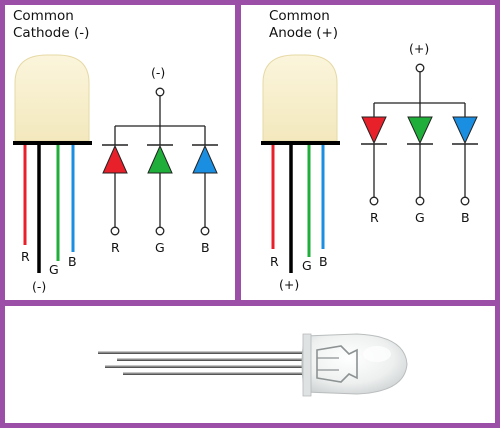 Image resolution: width=500 pixels, height=428 pixels. What do you see at coordinates (354, 365) in the screenshot?
I see `led-dome` at bounding box center [354, 365].